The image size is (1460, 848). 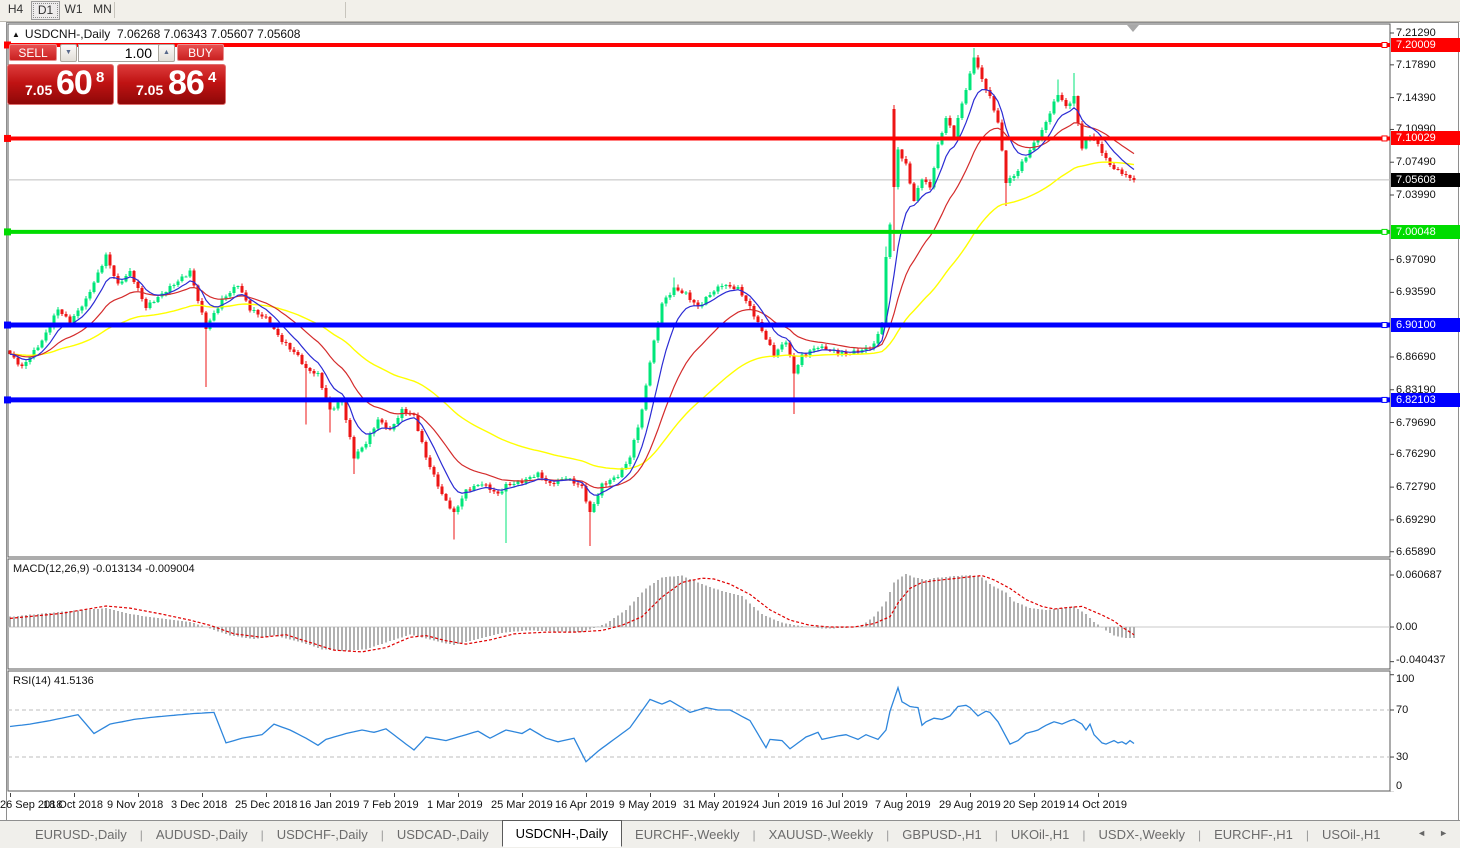 I want to click on one-click-trading-panel: SELL ▼ 1.00 ▲ BUY 7.05 60 8 7.05 86 4, so click(x=116, y=74).